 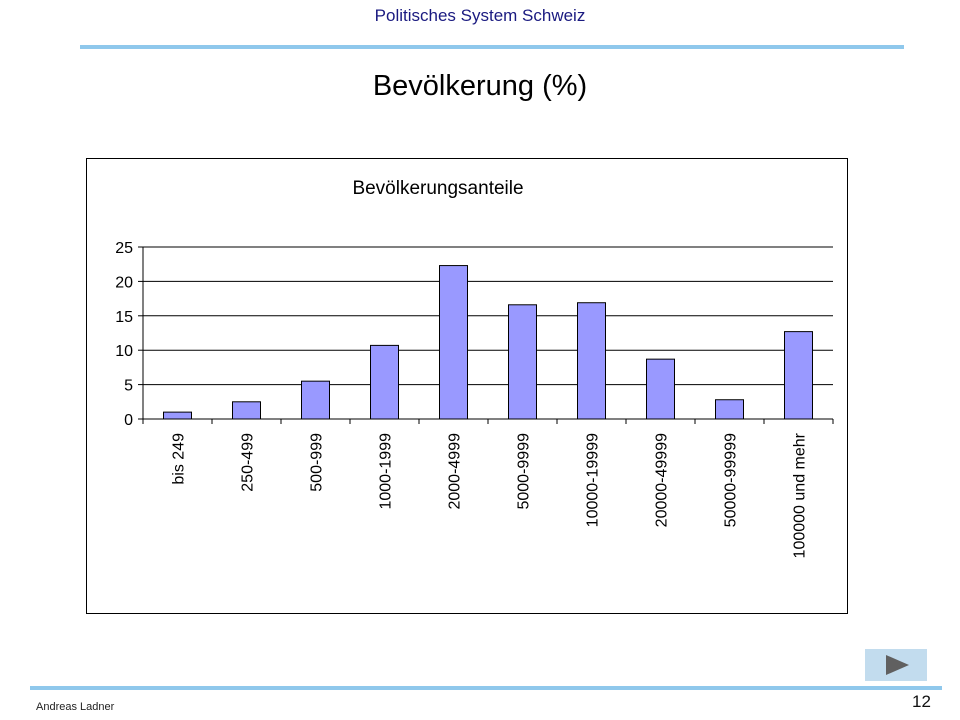 I want to click on x-tick-label: 1000-1999, so click(x=386, y=471).